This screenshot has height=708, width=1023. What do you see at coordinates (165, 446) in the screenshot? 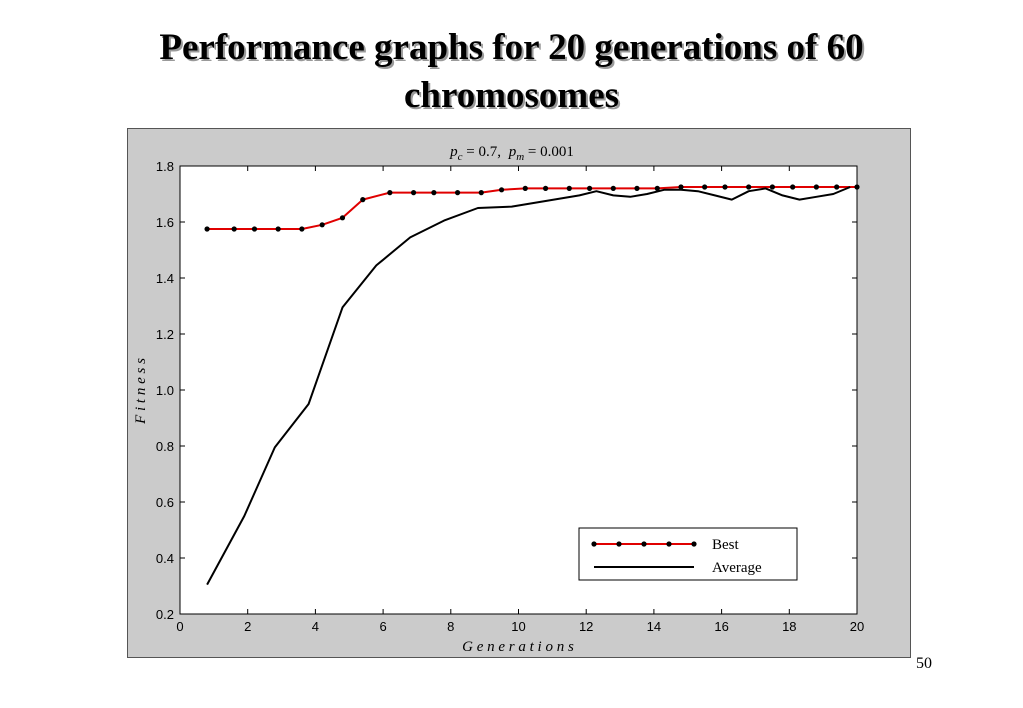
I see `y-tick-label: 0.8` at bounding box center [165, 446].